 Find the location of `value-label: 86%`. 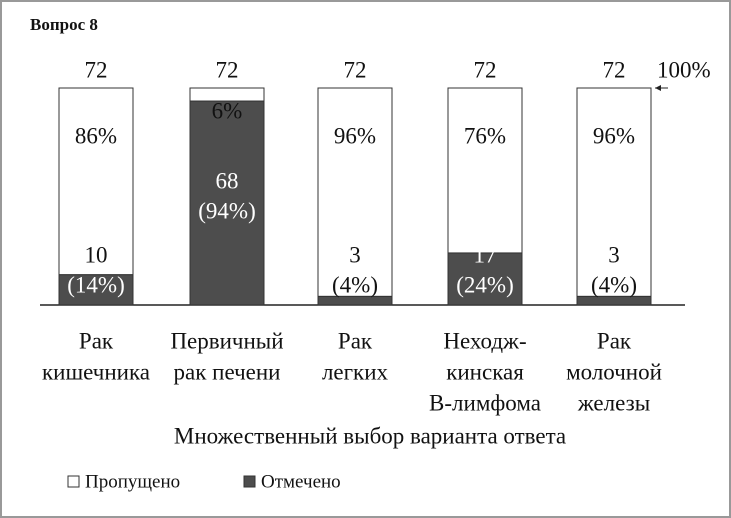

value-label: 86% is located at coordinates (96, 135).